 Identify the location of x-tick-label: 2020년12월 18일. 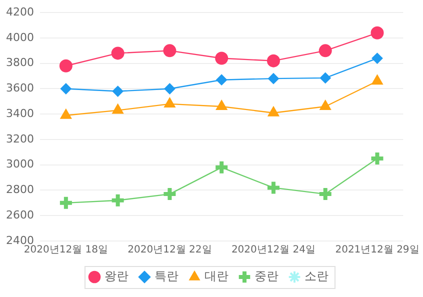
(66, 250).